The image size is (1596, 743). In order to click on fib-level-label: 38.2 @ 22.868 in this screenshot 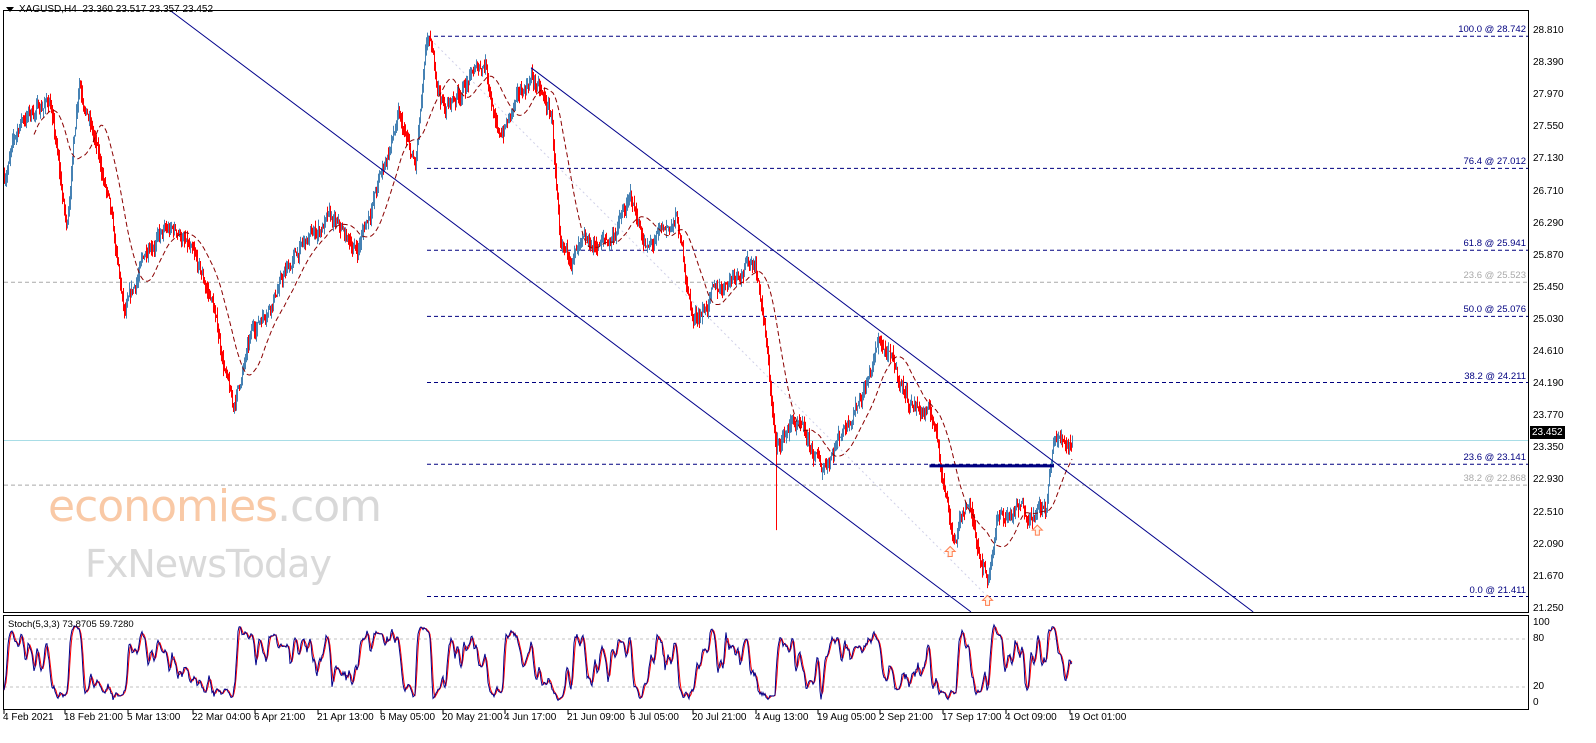, I will do `click(1494, 479)`.